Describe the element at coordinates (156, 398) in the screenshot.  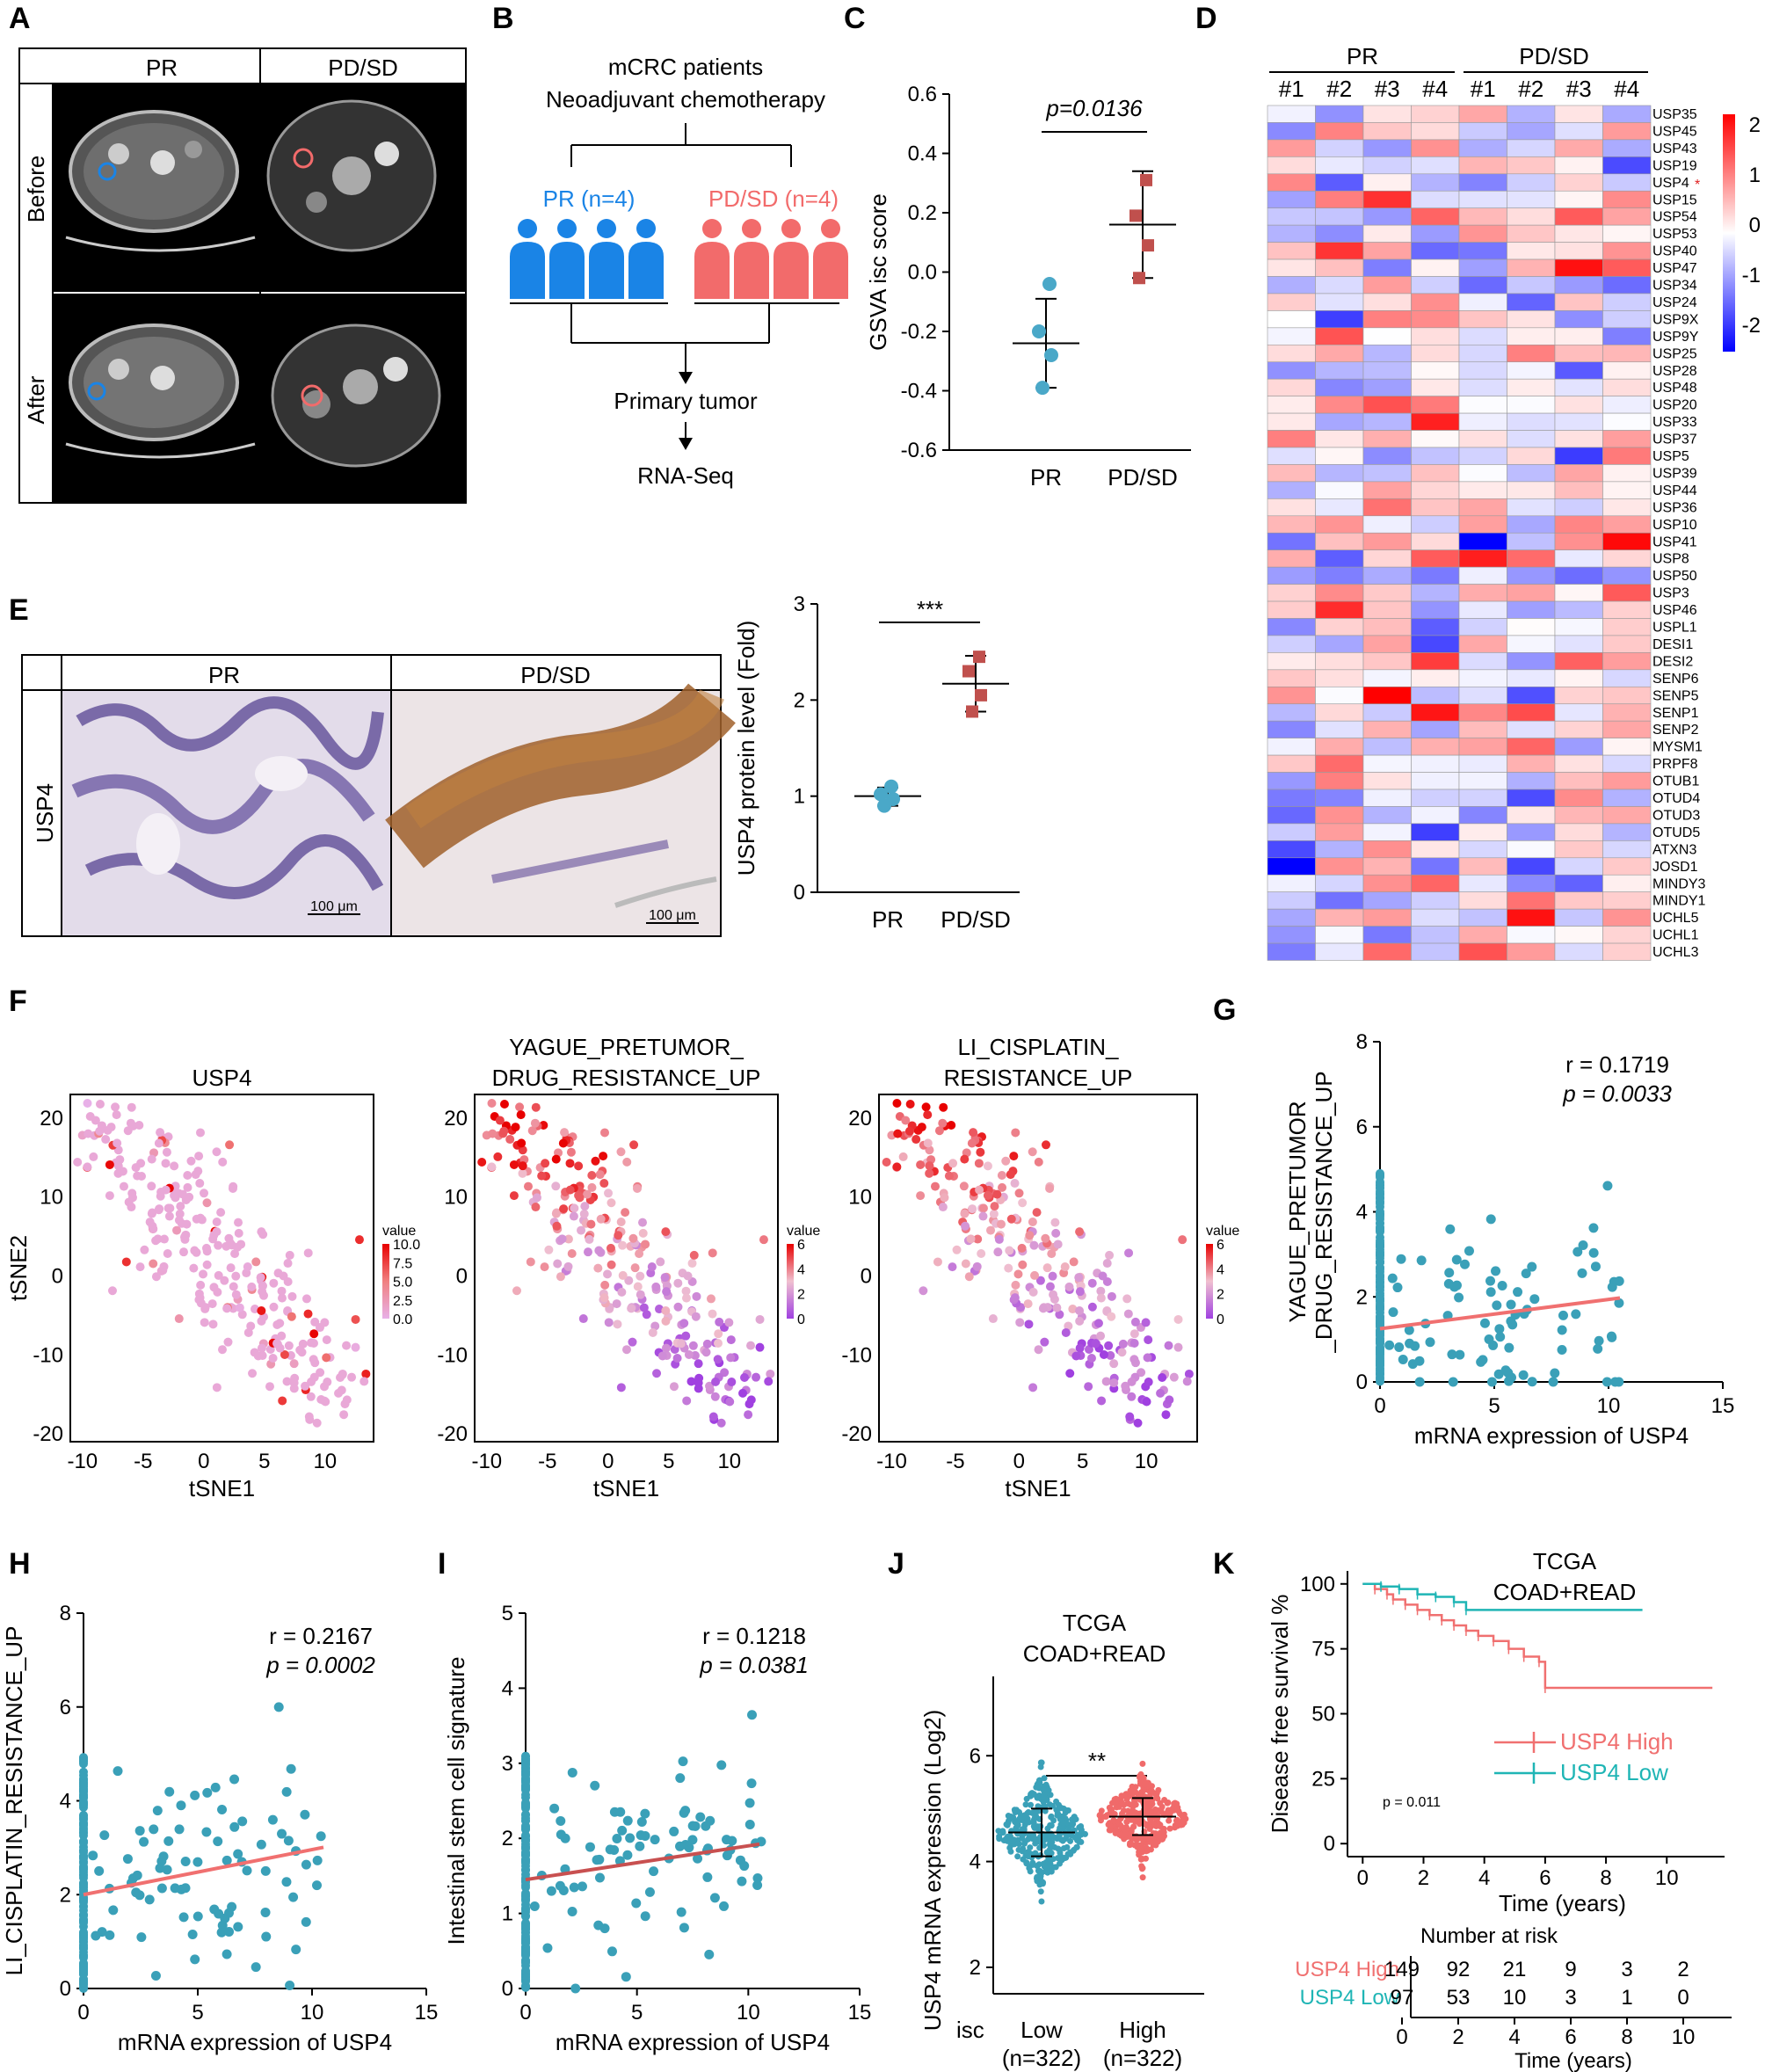
I see `ct-image-pr-after` at that location.